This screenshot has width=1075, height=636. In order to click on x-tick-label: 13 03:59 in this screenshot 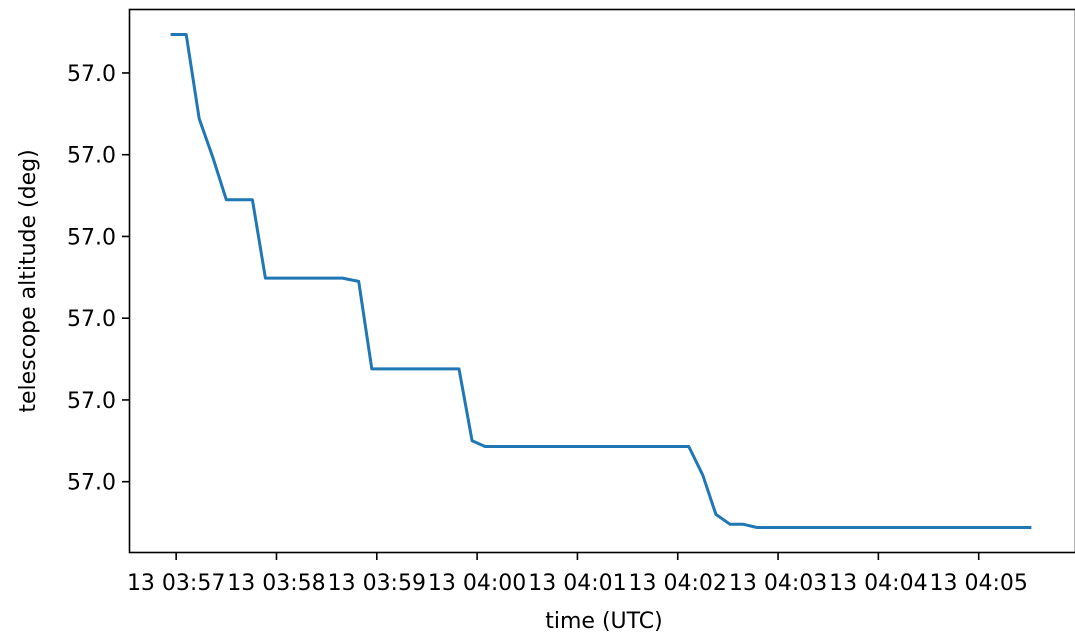, I will do `click(377, 583)`.